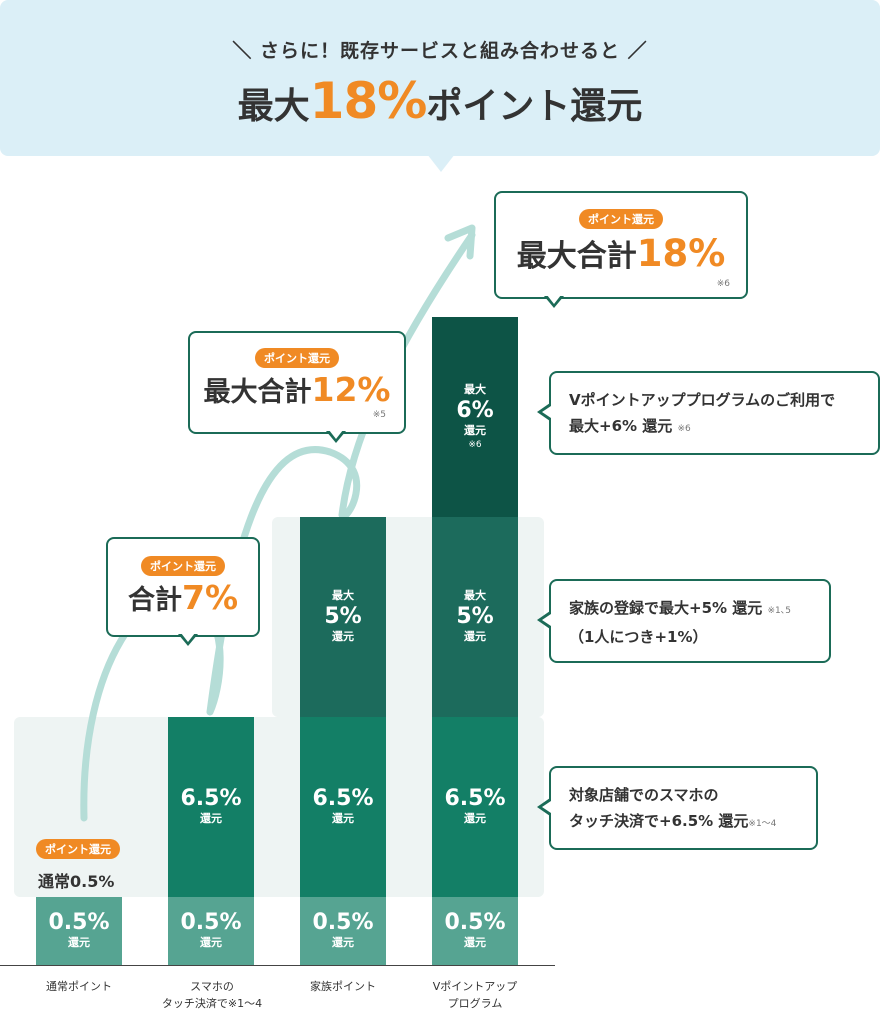 The height and width of the screenshot is (1012, 880). Describe the element at coordinates (475, 445) in the screenshot. I see `seg-note: ※6` at that location.